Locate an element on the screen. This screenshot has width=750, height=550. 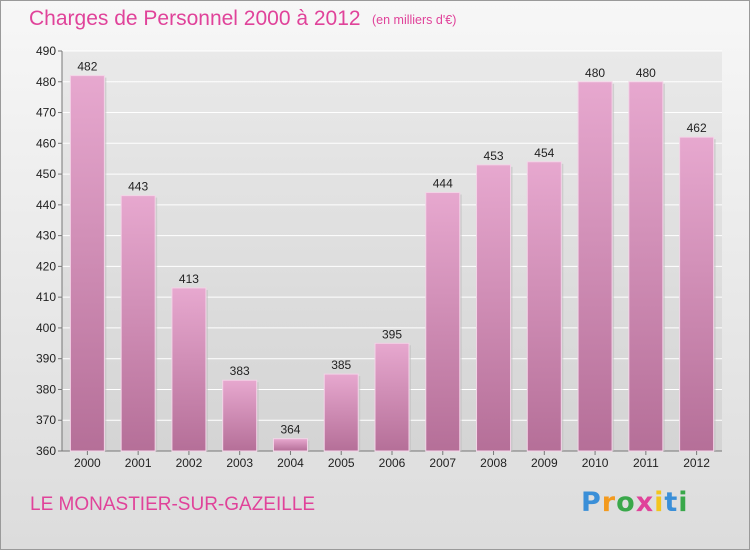
data-label: 364 is located at coordinates (290, 430).